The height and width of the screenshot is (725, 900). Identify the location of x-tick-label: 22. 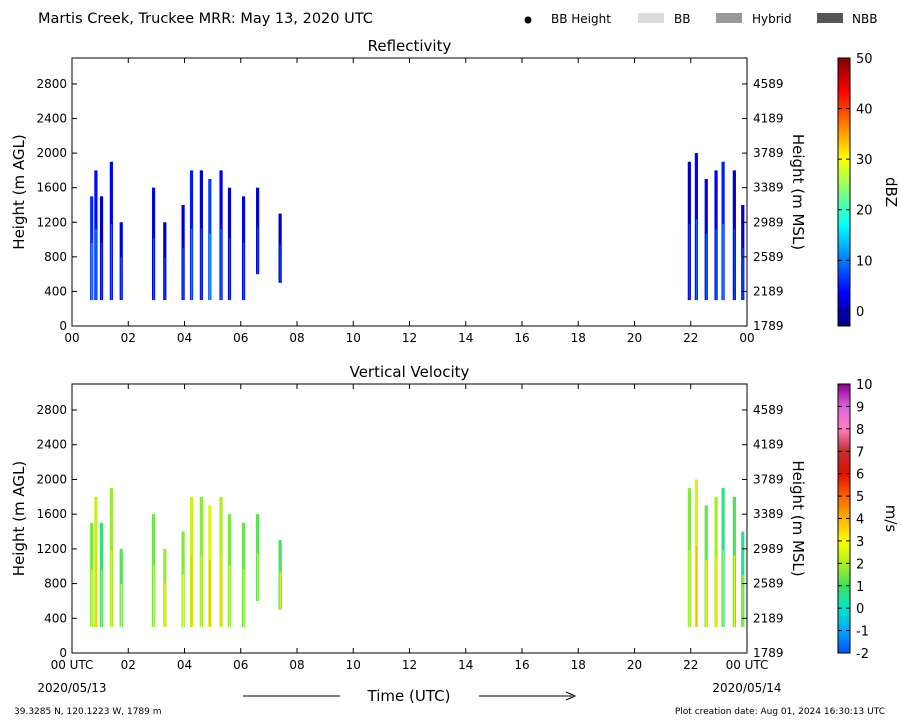
(690, 665).